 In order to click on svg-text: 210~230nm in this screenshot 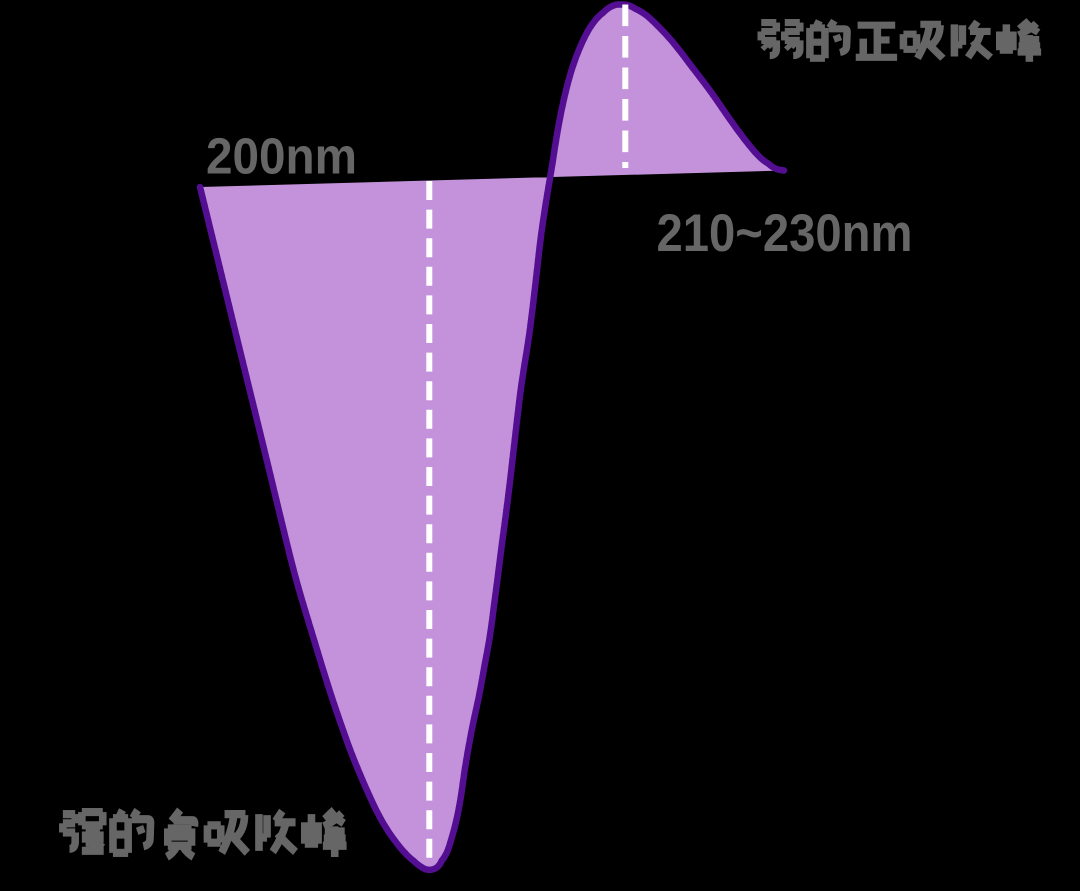, I will do `click(785, 233)`.